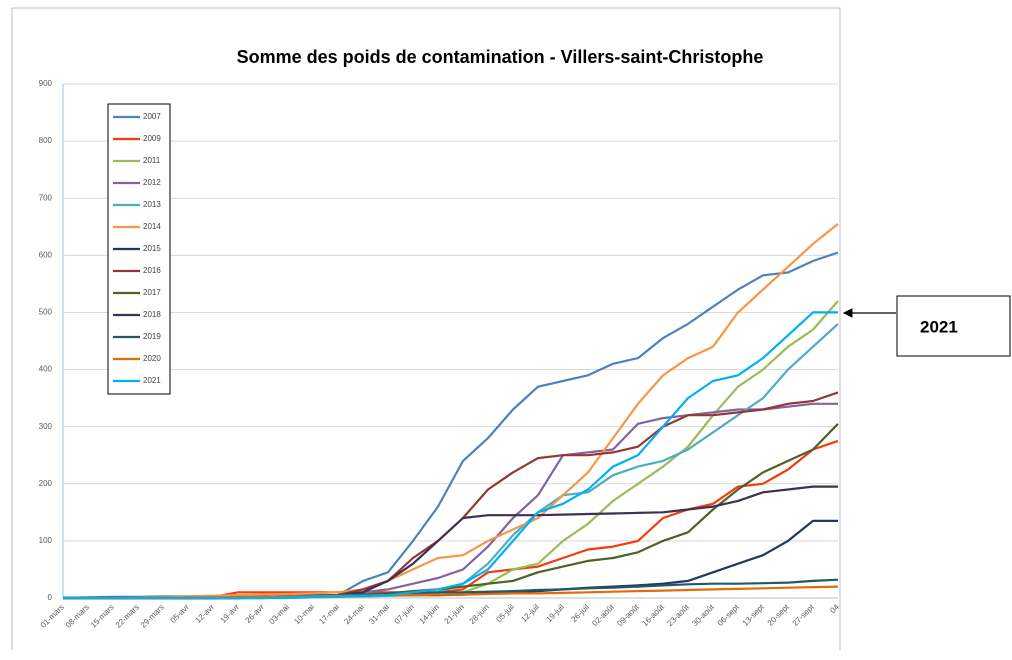 The image size is (1012, 660). Describe the element at coordinates (127, 616) in the screenshot. I see `x-tick-label: 22-mars` at that location.